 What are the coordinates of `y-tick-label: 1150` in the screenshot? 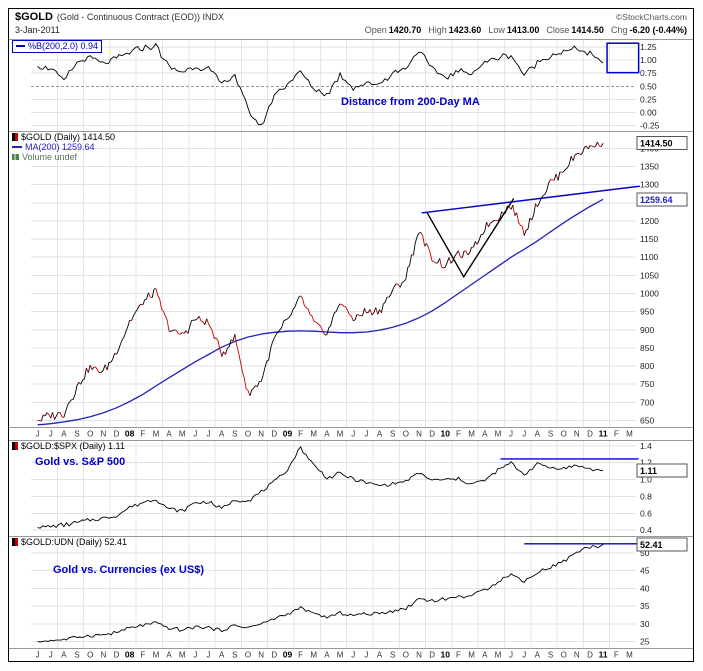 It's located at (649, 239).